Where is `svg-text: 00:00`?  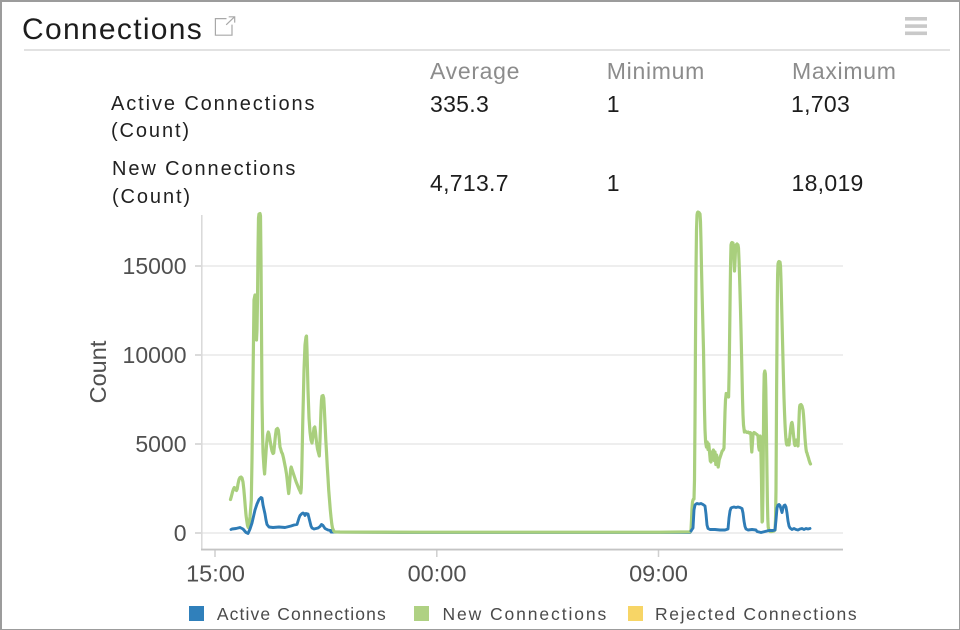
svg-text: 00:00 is located at coordinates (437, 574).